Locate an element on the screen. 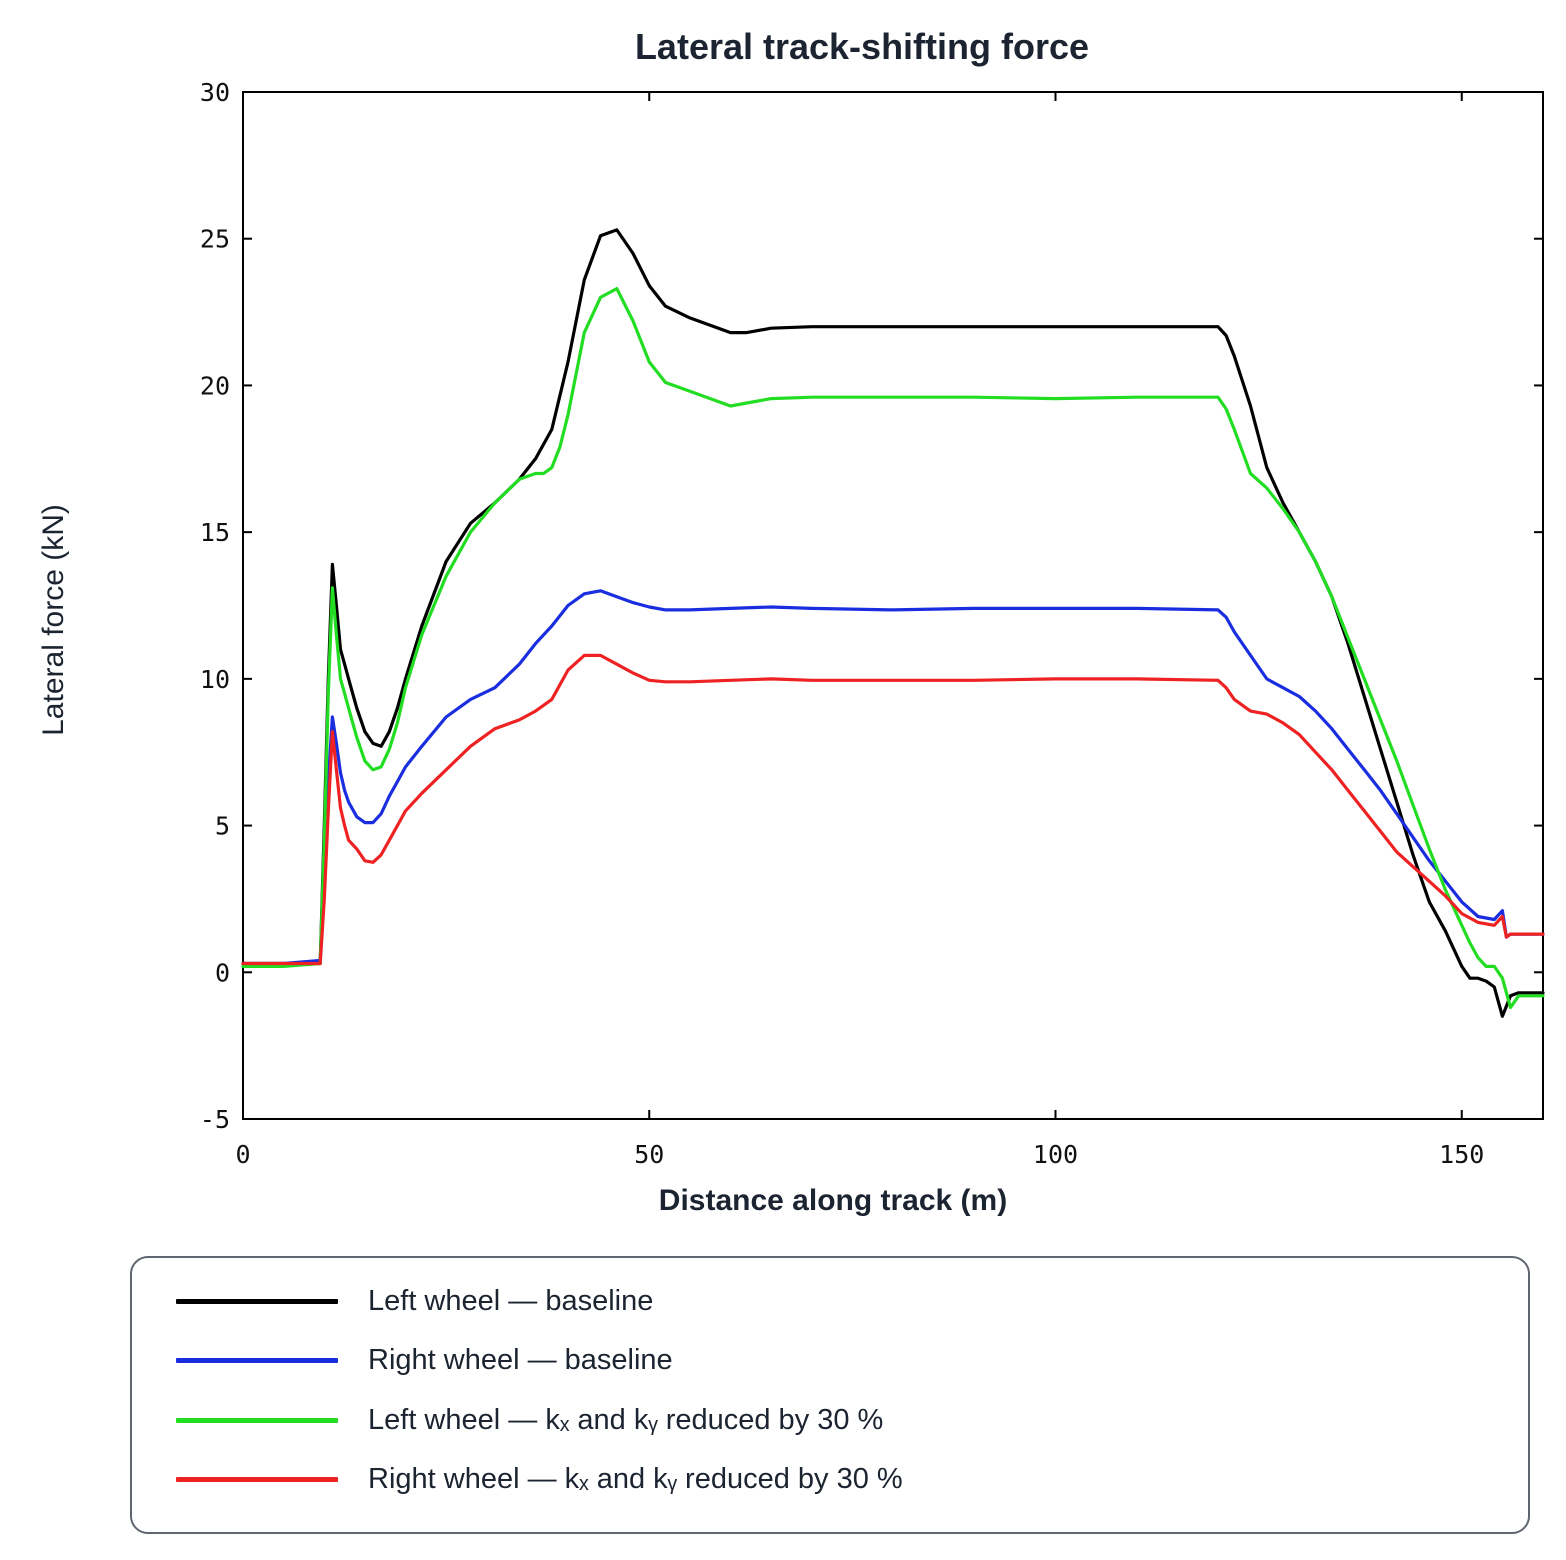 This screenshot has width=1566, height=1560. y-tick-label: 5 is located at coordinates (222, 826).